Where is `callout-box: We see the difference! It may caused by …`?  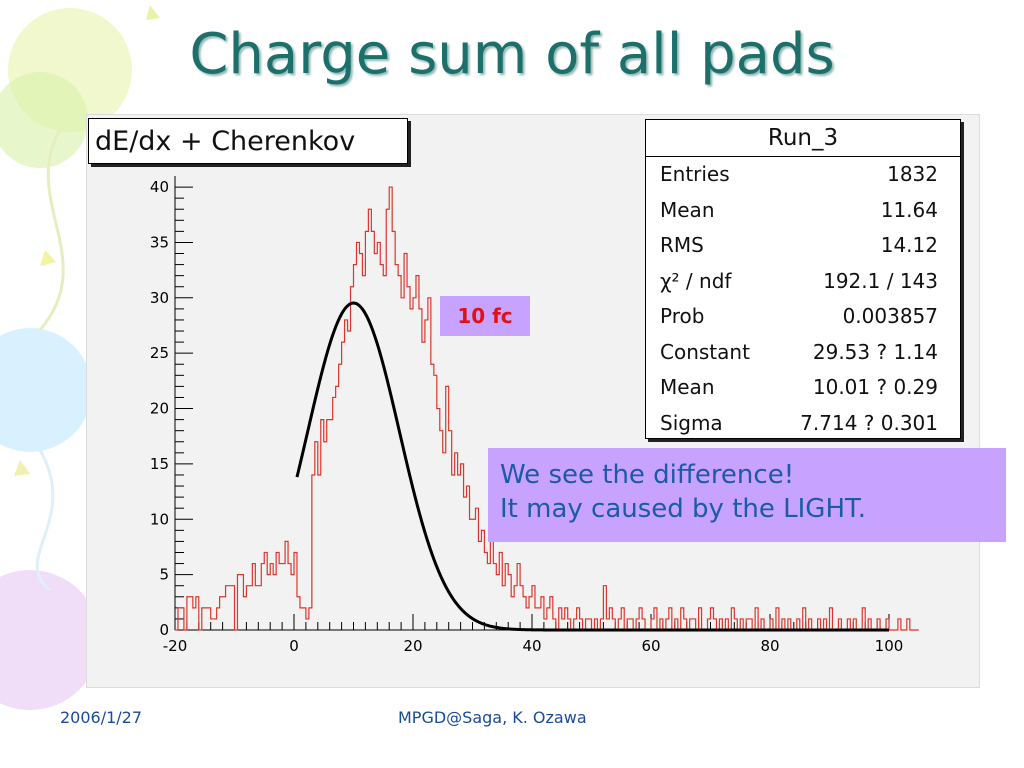
callout-box: We see the difference! It may caused by … is located at coordinates (747, 495).